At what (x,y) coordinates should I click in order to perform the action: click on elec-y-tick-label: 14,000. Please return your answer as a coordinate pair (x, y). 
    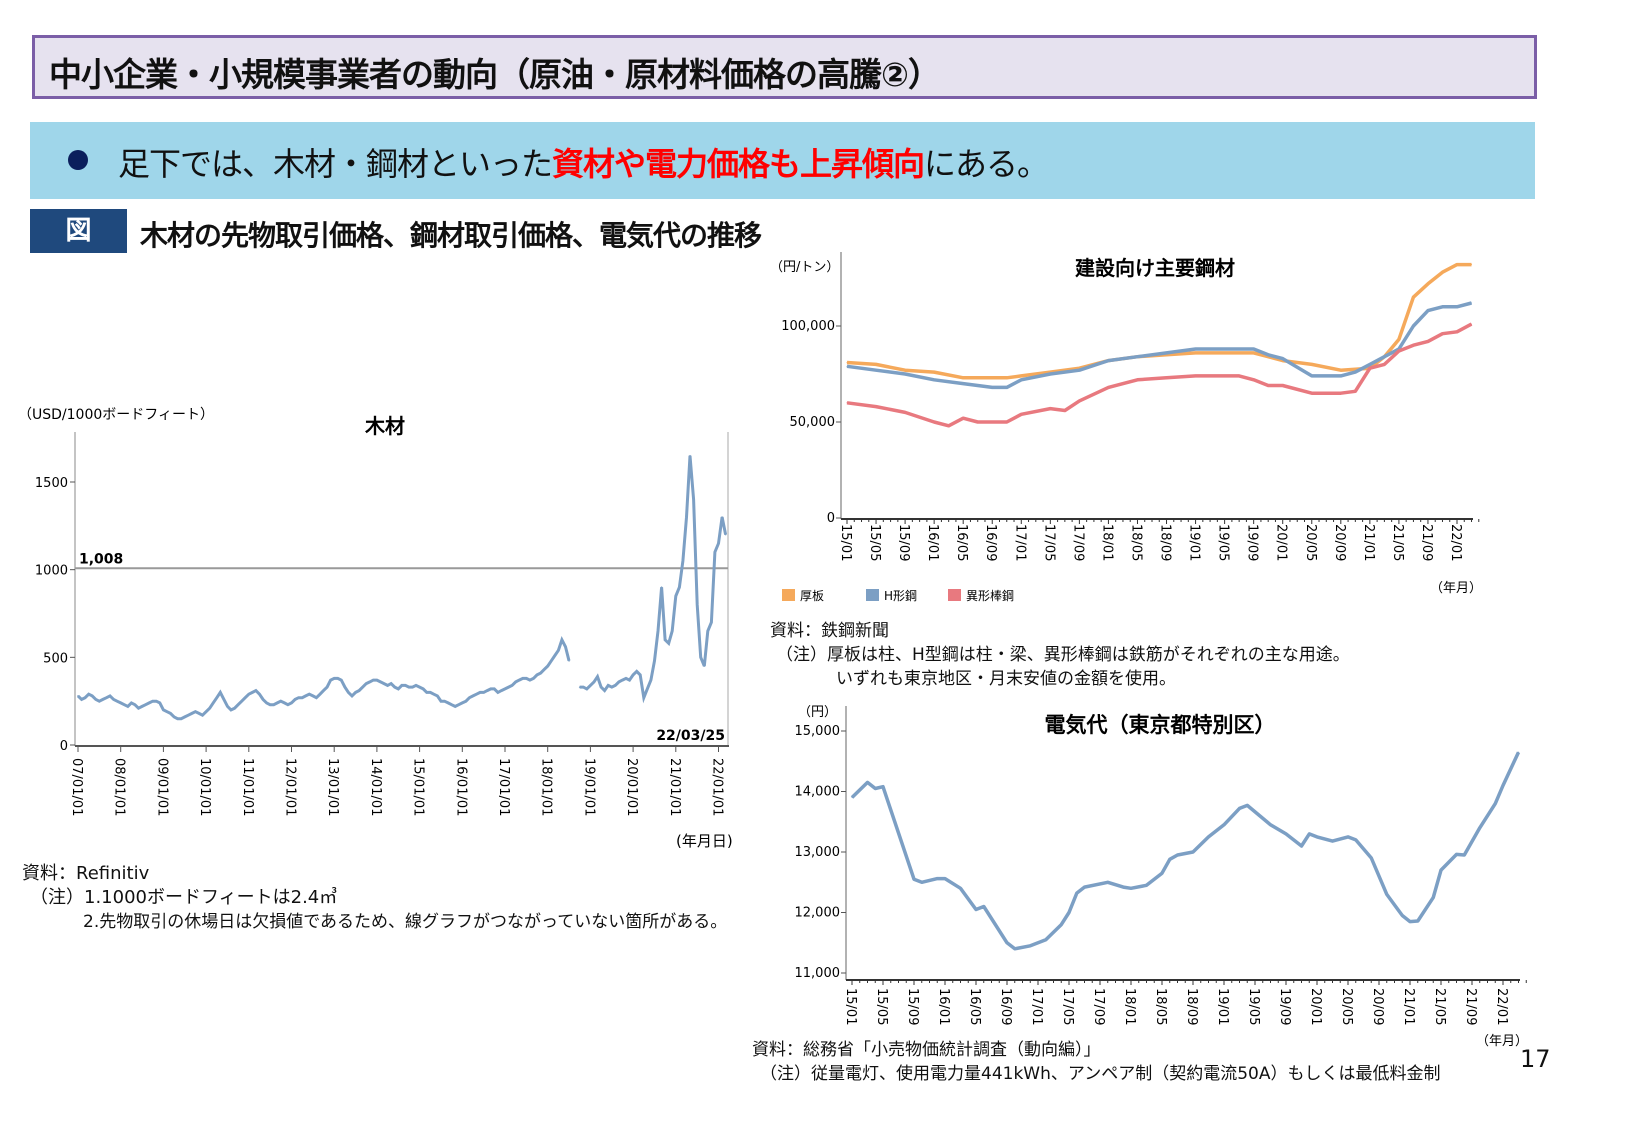
    Looking at the image, I should click on (818, 792).